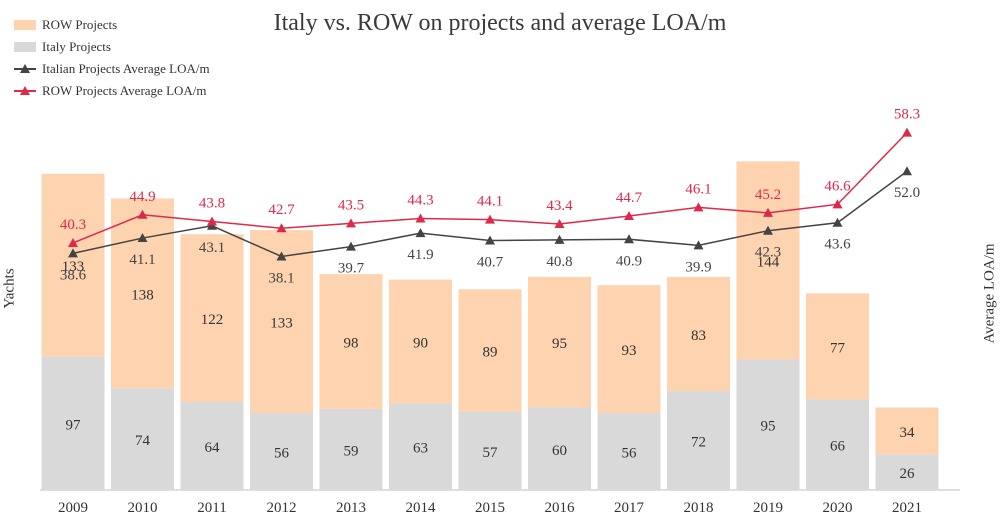 This screenshot has height=526, width=1000. I want to click on data-label-row-loa-2014: 44.3, so click(420, 200).